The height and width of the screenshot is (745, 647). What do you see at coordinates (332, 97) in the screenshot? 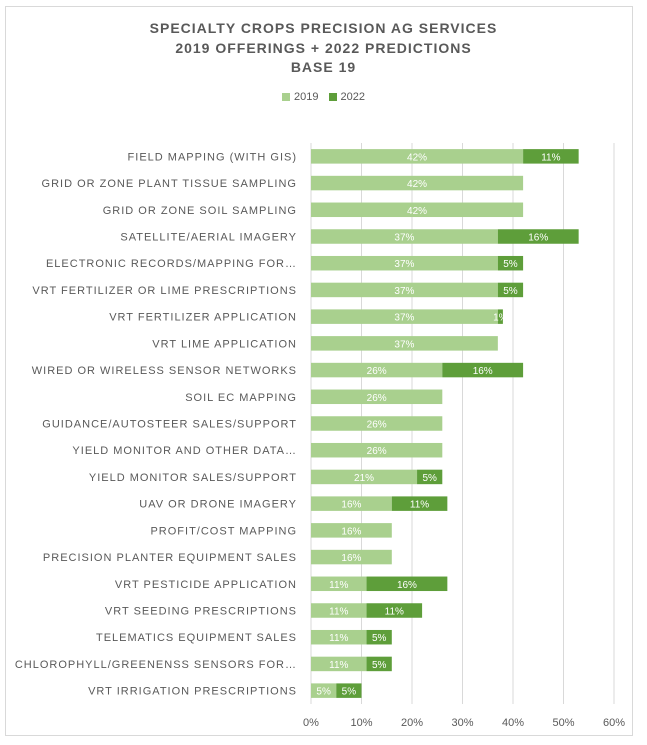
I see `legend-swatch-2022` at bounding box center [332, 97].